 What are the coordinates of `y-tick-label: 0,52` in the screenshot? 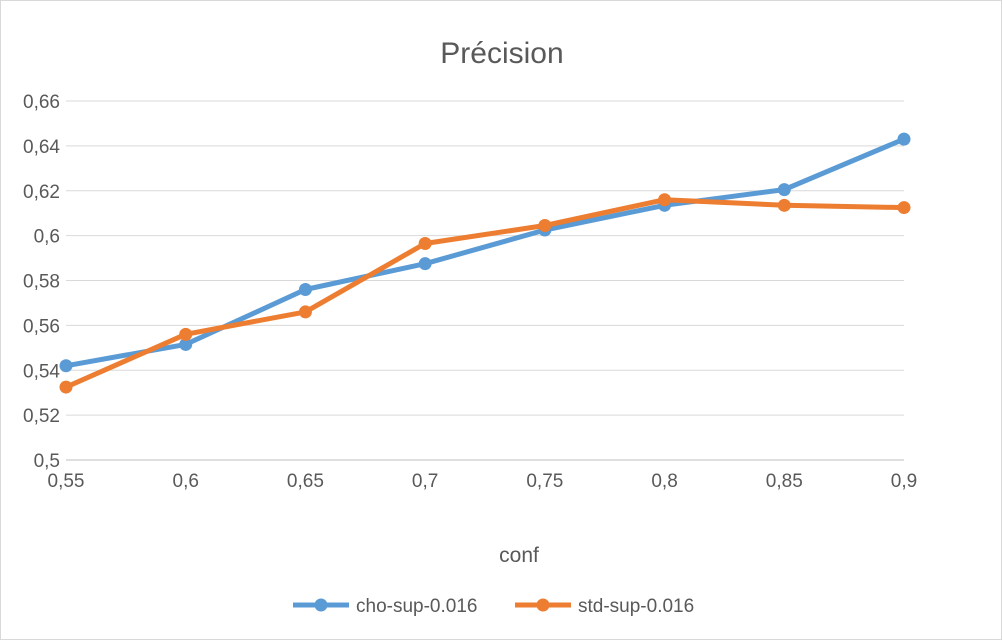 It's located at (41, 416).